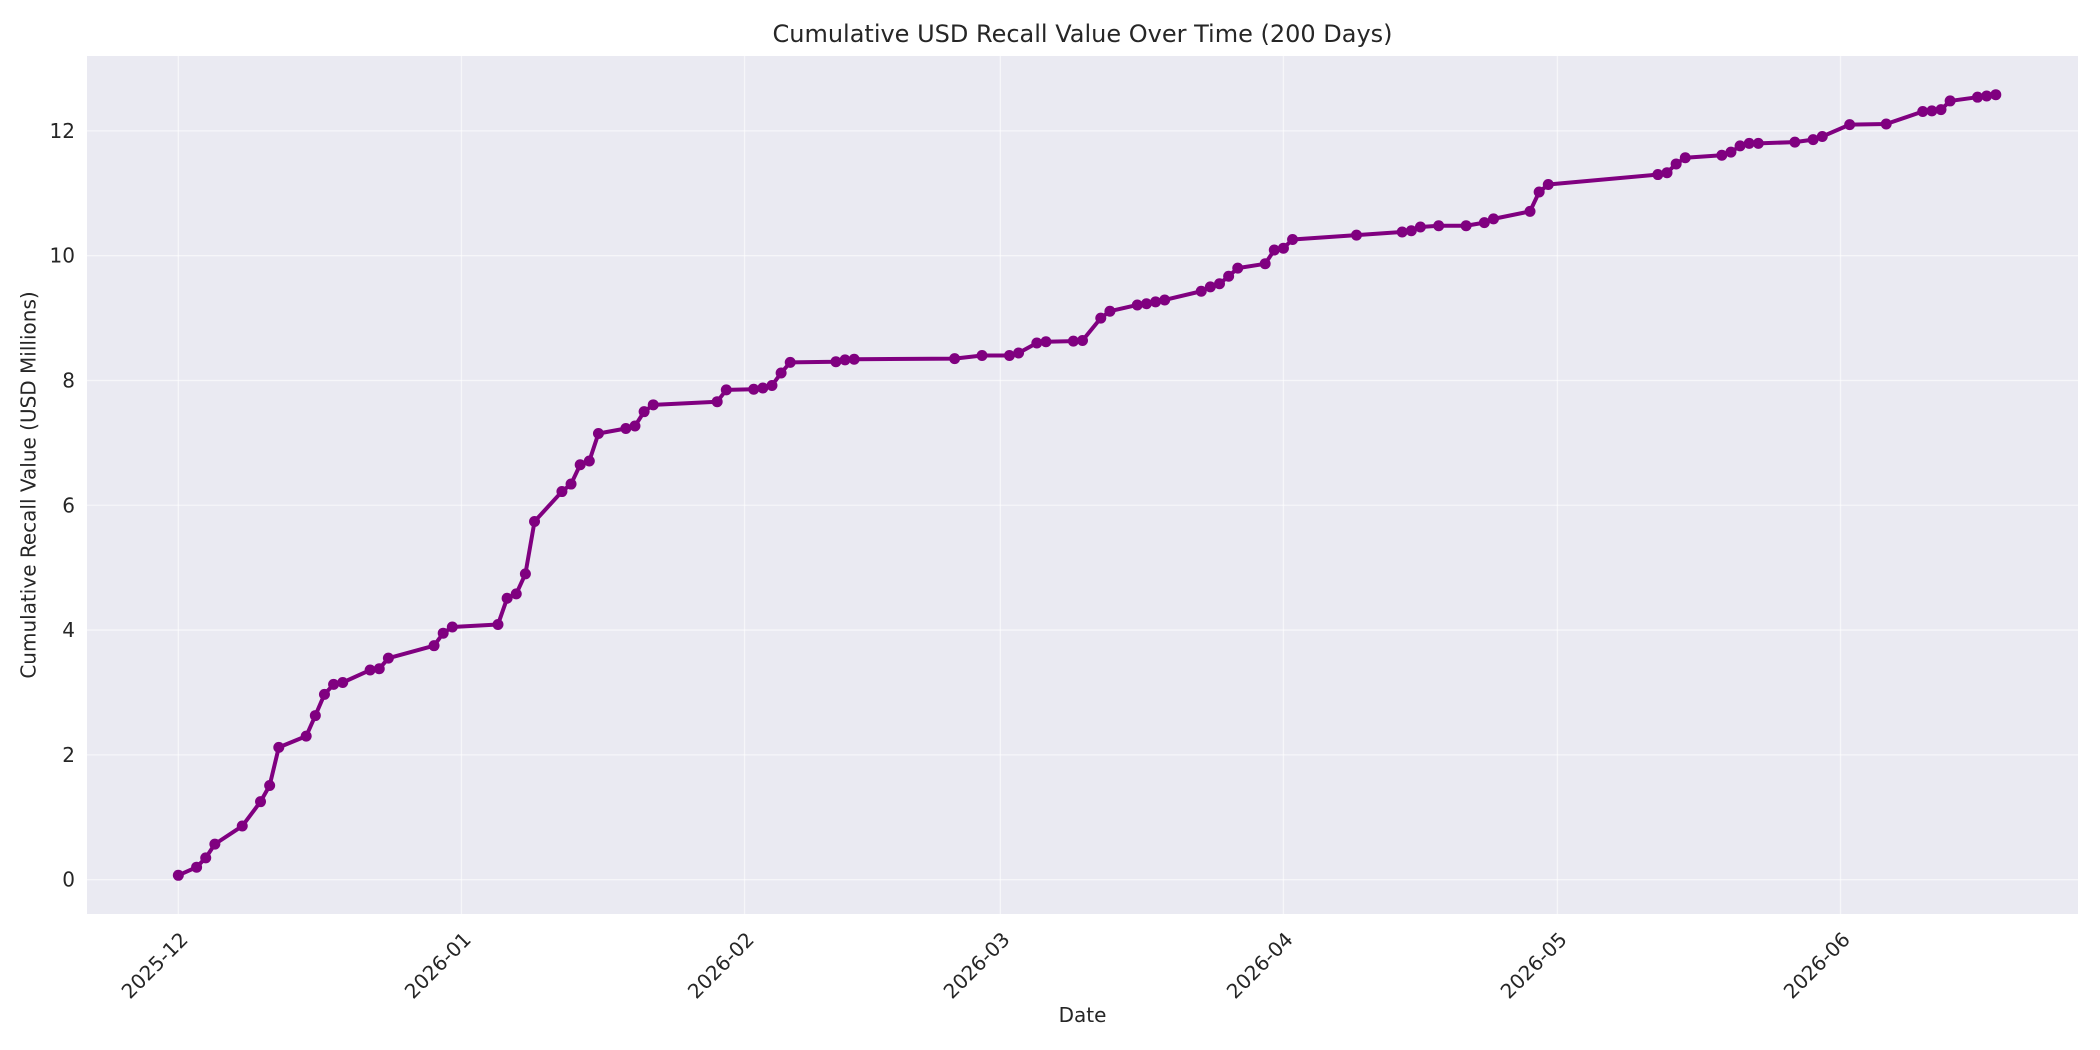 This screenshot has height=1050, width=2100. Describe the element at coordinates (977, 965) in the screenshot. I see `x-tick-label: 2026-03` at that location.